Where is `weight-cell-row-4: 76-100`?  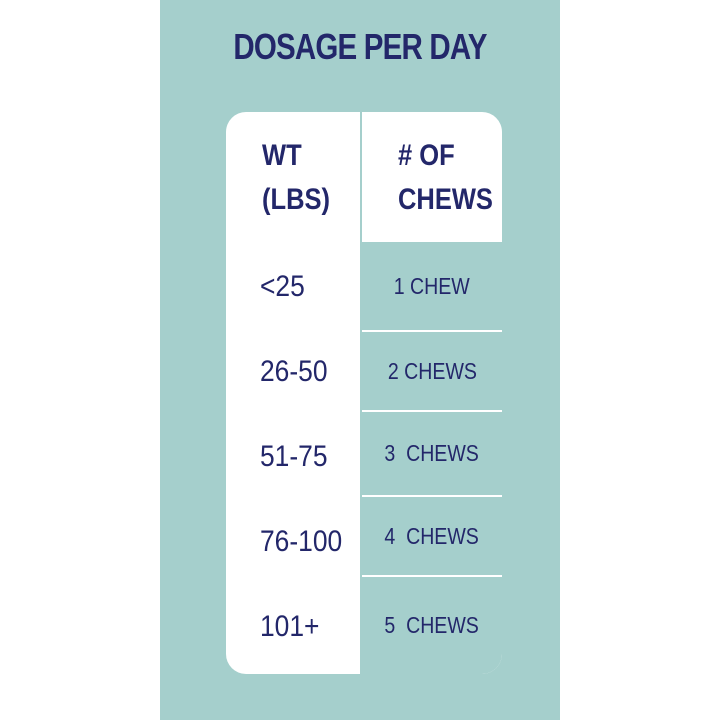
weight-cell-row-4: 76-100 is located at coordinates (301, 541).